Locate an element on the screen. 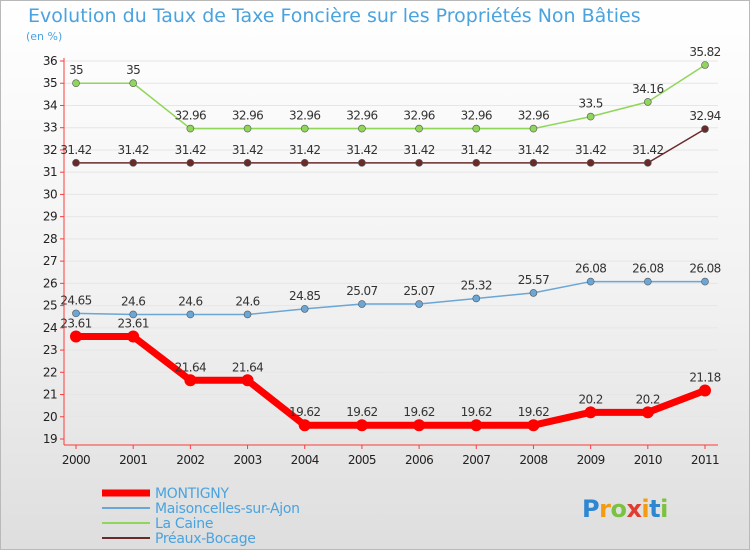 This screenshot has height=550, width=750. x-tick-label: 2007 is located at coordinates (476, 460).